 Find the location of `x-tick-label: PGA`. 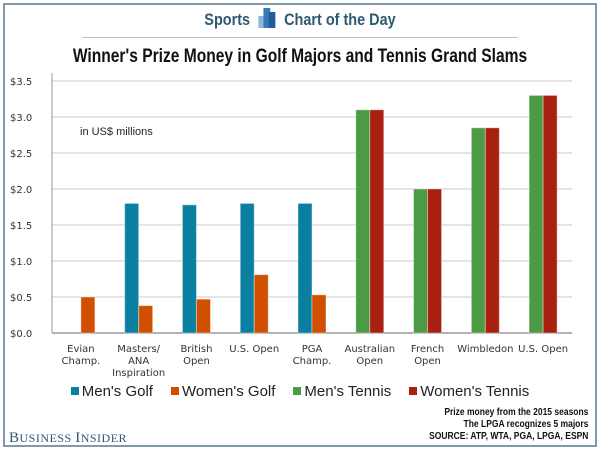

x-tick-label: PGA is located at coordinates (312, 349).